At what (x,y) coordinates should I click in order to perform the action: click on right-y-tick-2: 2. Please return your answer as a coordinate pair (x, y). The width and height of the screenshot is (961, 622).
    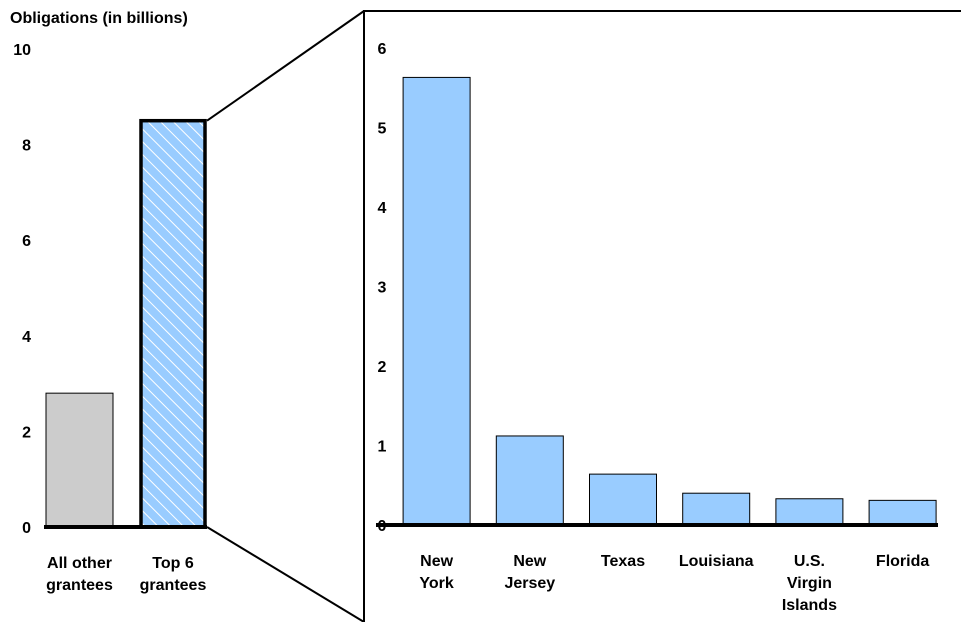
    Looking at the image, I should click on (382, 367).